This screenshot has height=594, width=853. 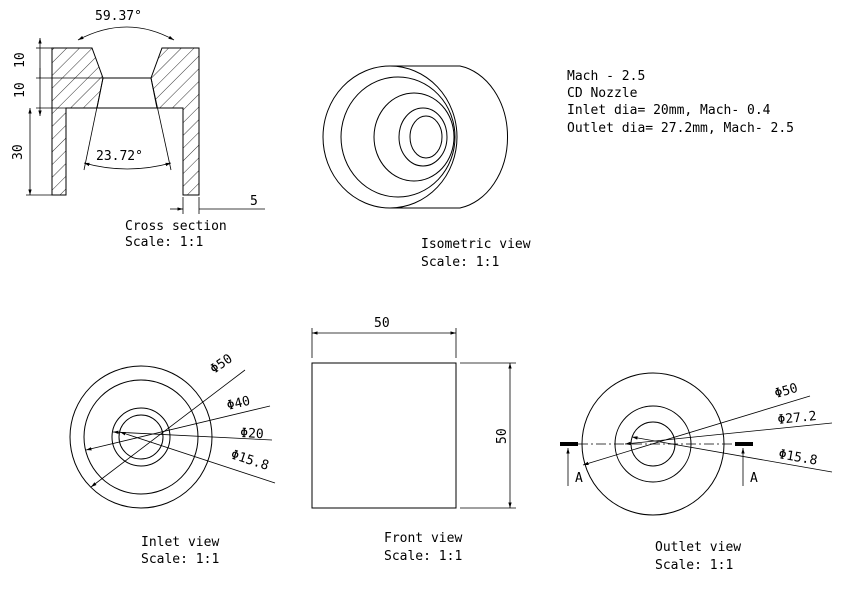 What do you see at coordinates (680, 128) in the screenshot?
I see `note-outlet: Outlet dia= 27.2mm, Mach- 2.5` at bounding box center [680, 128].